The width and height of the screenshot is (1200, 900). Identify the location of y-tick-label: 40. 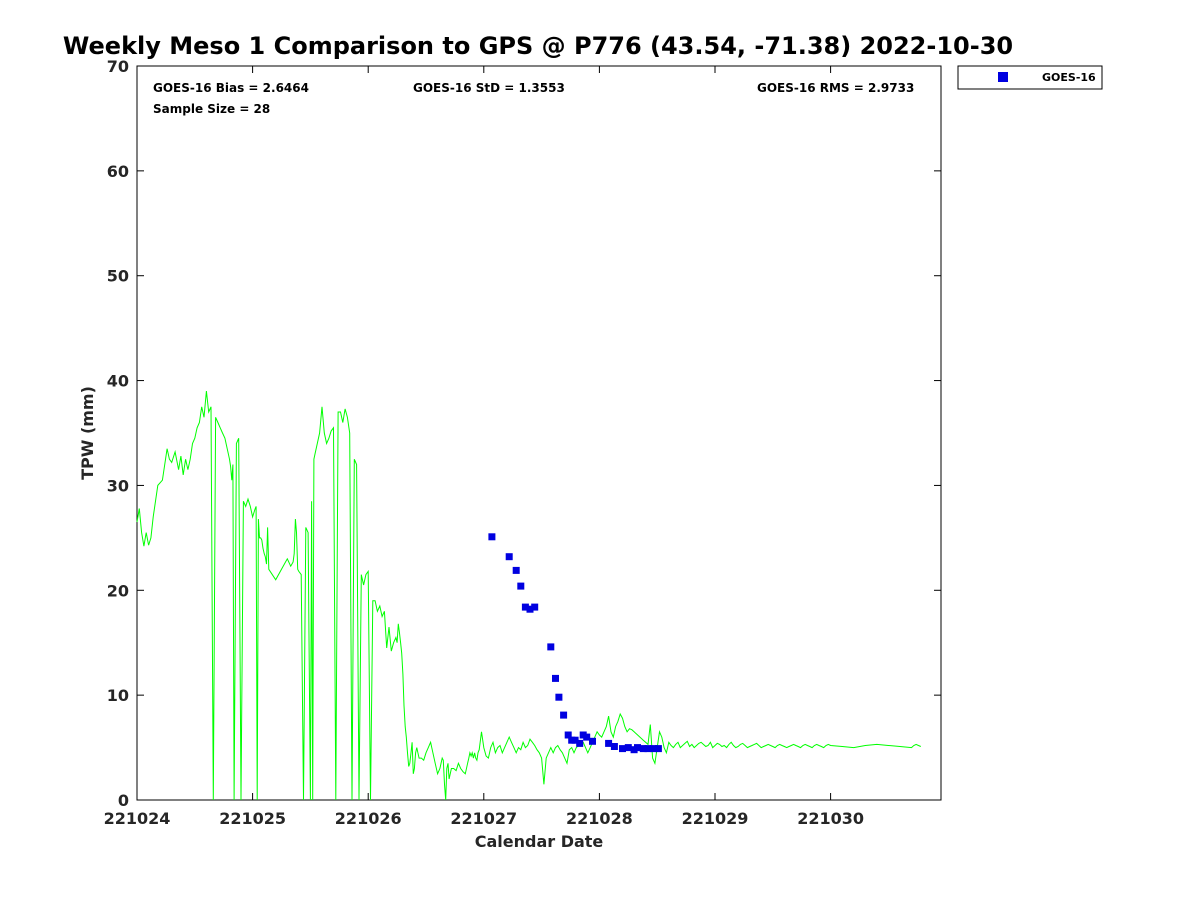
(118, 381).